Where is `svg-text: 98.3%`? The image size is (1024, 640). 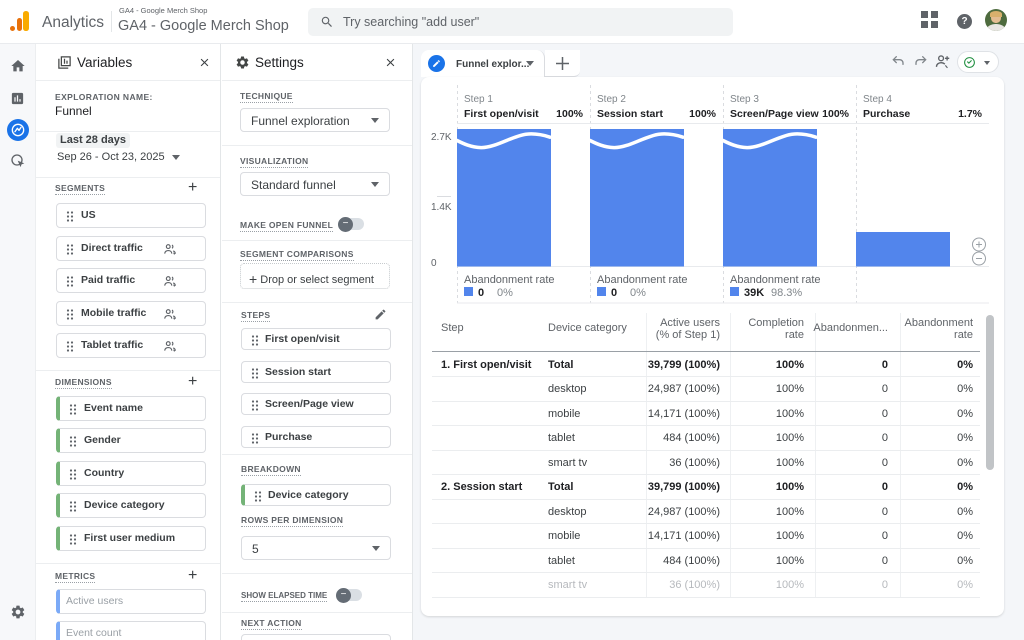 svg-text: 98.3% is located at coordinates (786, 293).